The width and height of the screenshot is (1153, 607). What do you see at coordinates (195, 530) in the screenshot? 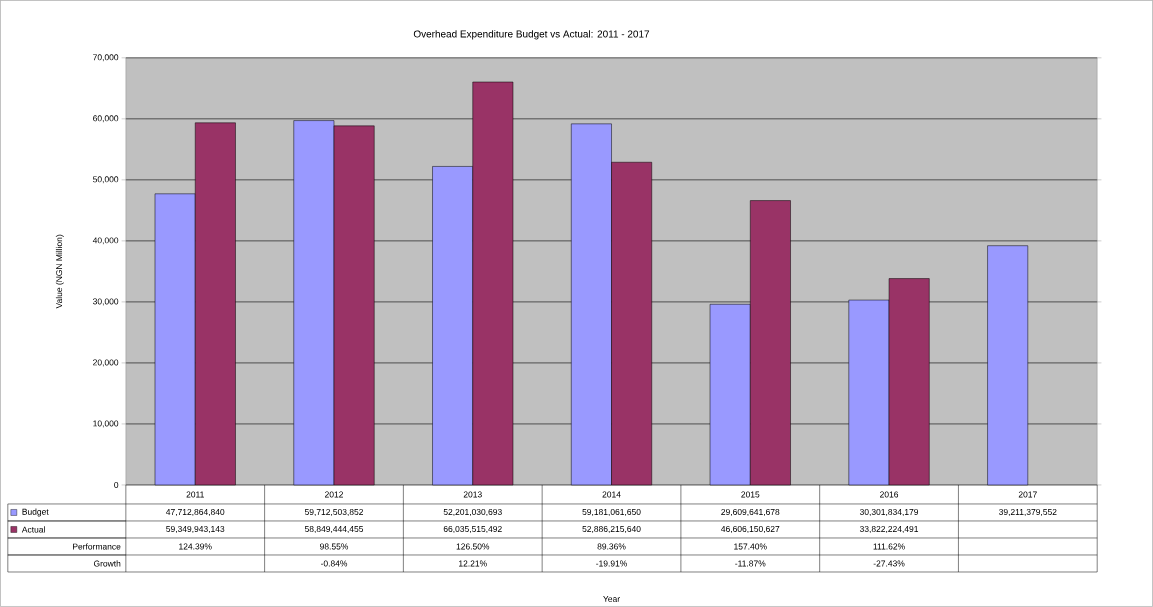
I see `text: 59,349,943,143` at bounding box center [195, 530].